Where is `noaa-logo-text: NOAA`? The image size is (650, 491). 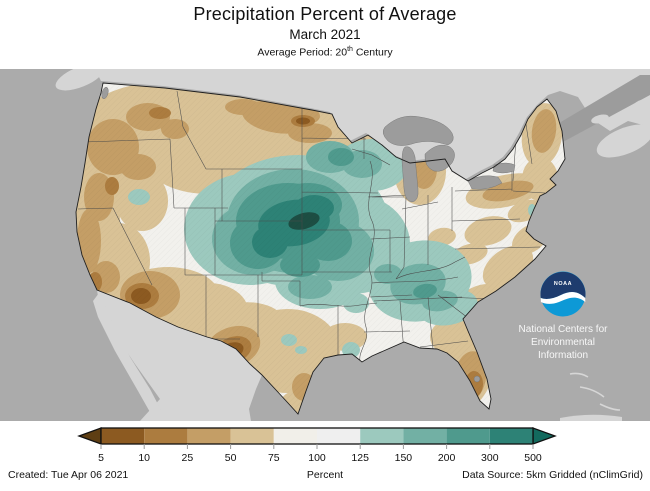
noaa-logo-text: NOAA is located at coordinates (563, 284).